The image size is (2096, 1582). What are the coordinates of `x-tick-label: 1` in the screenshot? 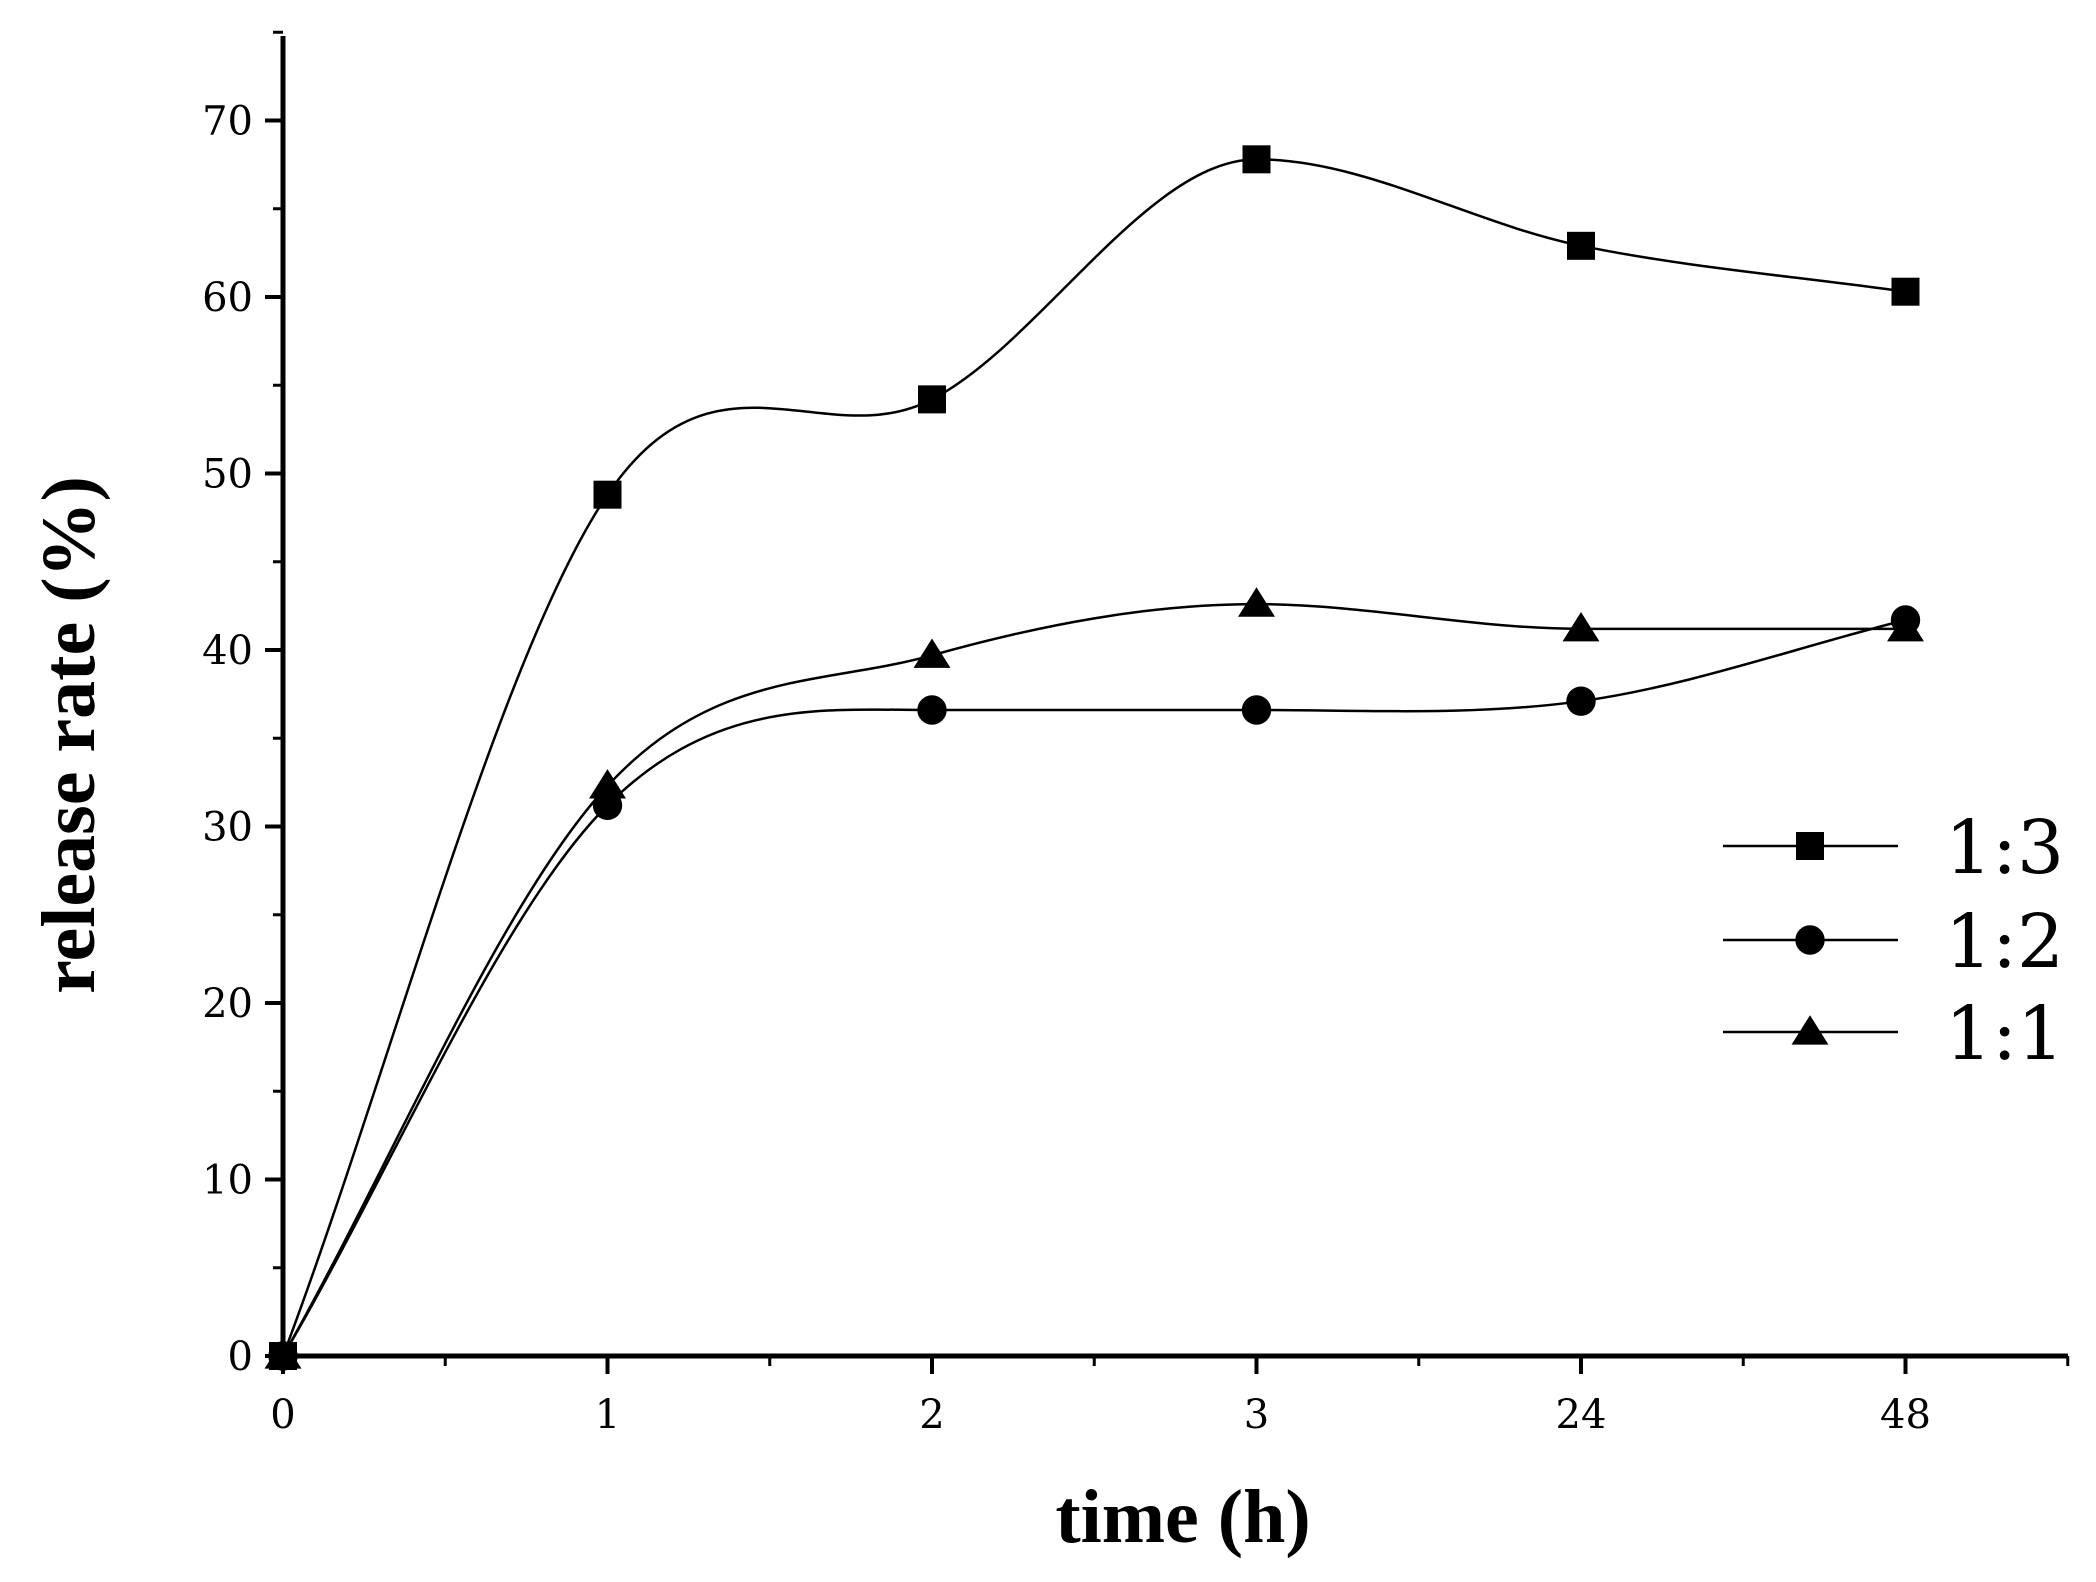 It's located at (607, 1415).